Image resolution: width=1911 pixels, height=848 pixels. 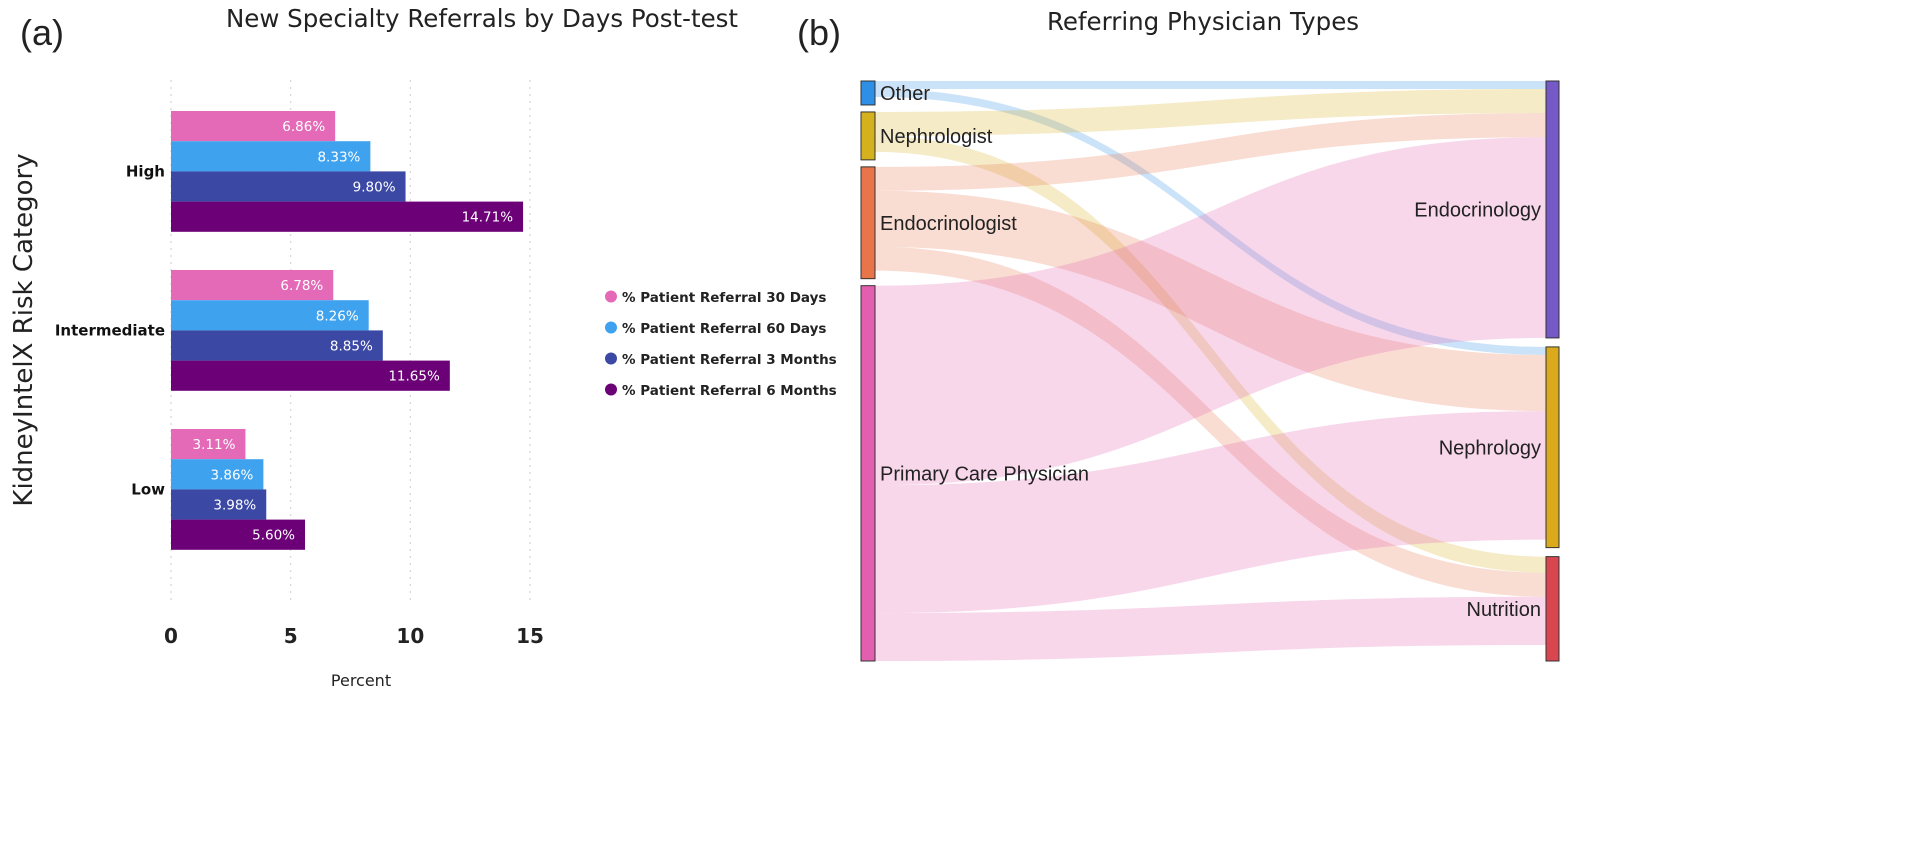 I want to click on data-label-low-pct-patient-referral-3-months: 3.98%, so click(x=234, y=506).